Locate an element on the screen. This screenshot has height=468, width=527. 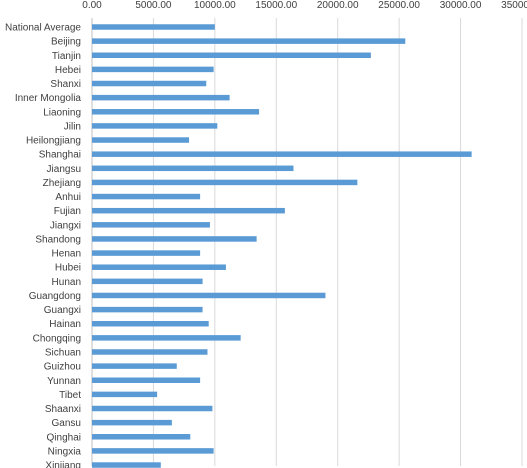
bar-national-average is located at coordinates (153, 27).